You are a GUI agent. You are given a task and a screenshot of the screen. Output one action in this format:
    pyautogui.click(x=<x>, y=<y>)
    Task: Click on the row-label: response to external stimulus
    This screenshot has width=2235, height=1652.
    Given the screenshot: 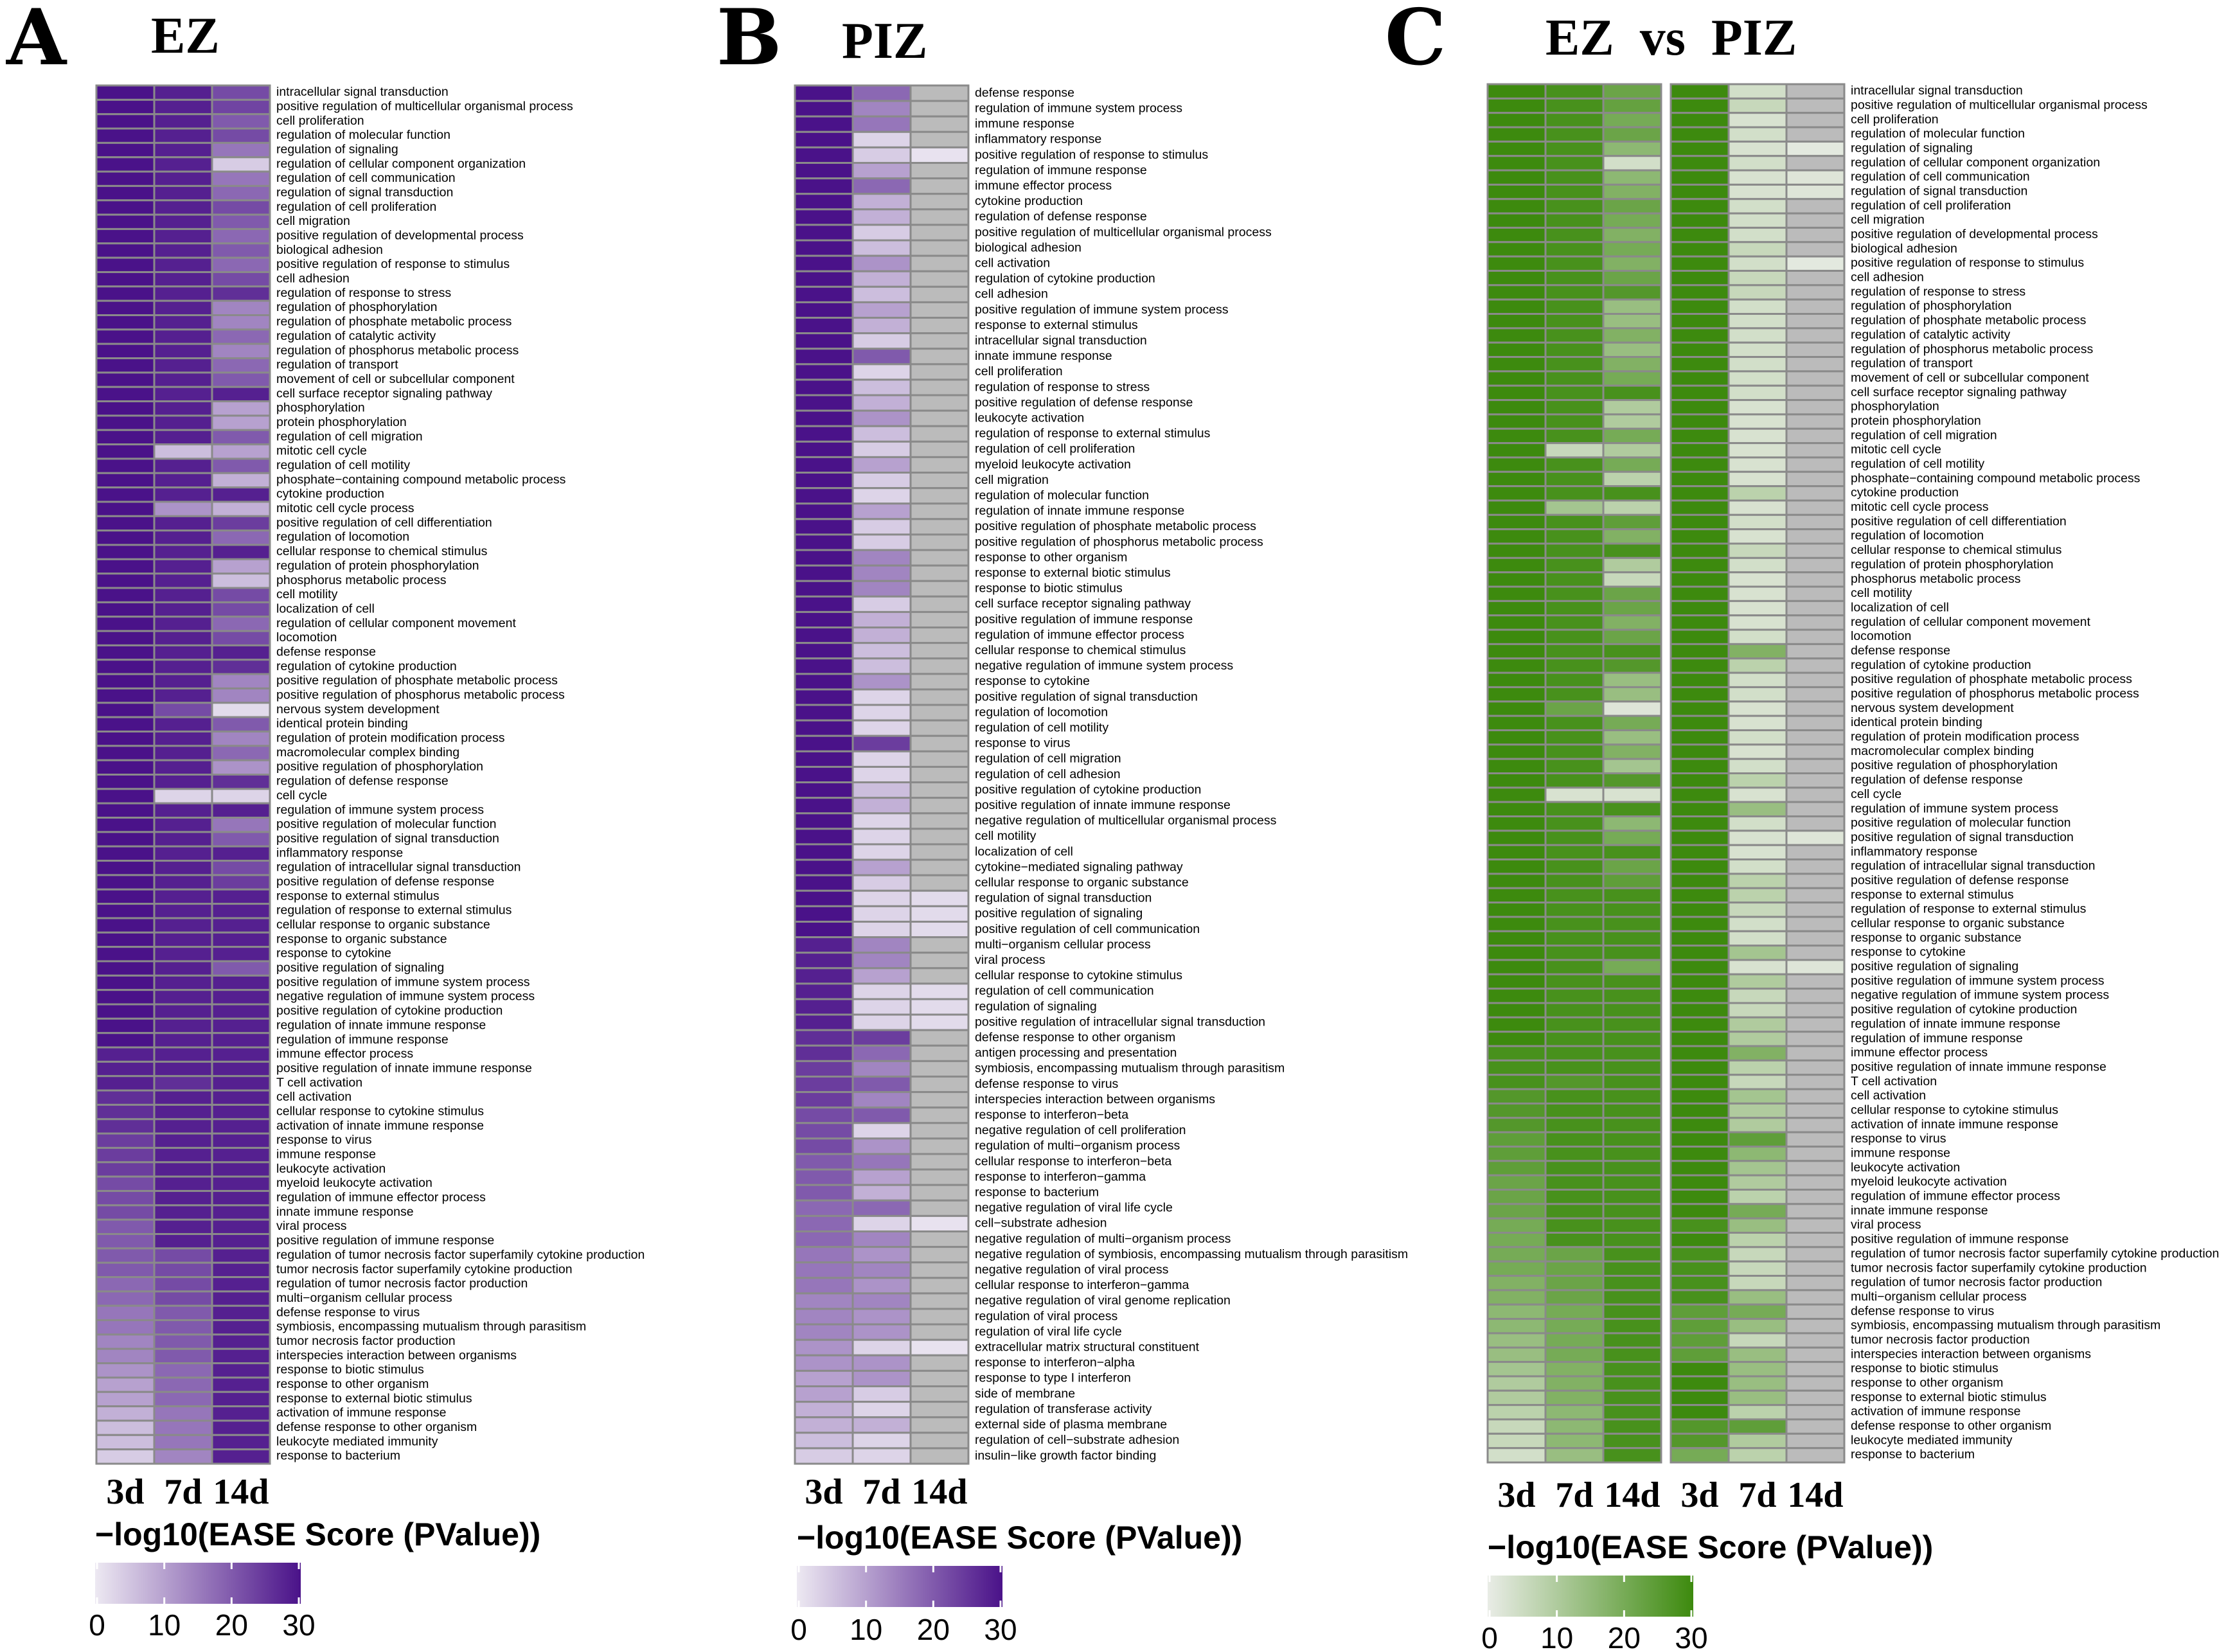 What is the action you would take?
    pyautogui.click(x=358, y=896)
    